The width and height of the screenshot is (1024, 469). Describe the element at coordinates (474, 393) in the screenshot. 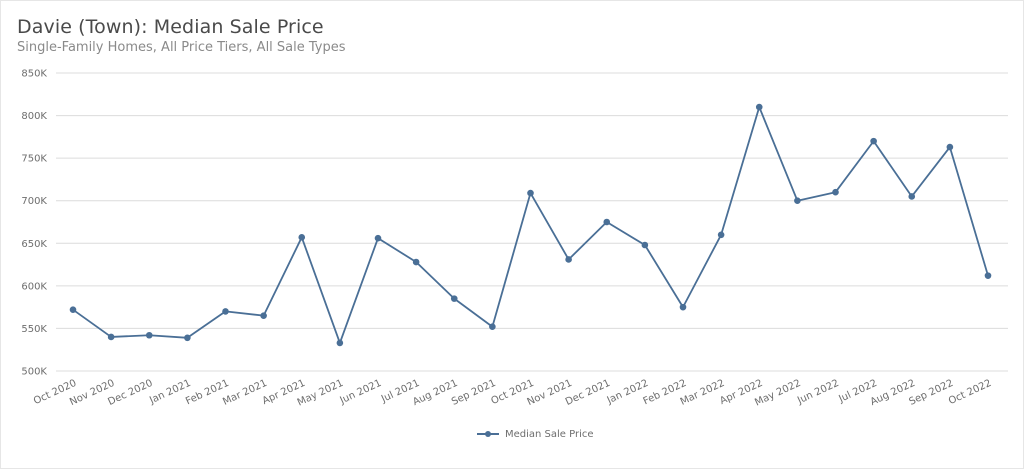

I see `x-tick-label: Sep 2021` at that location.